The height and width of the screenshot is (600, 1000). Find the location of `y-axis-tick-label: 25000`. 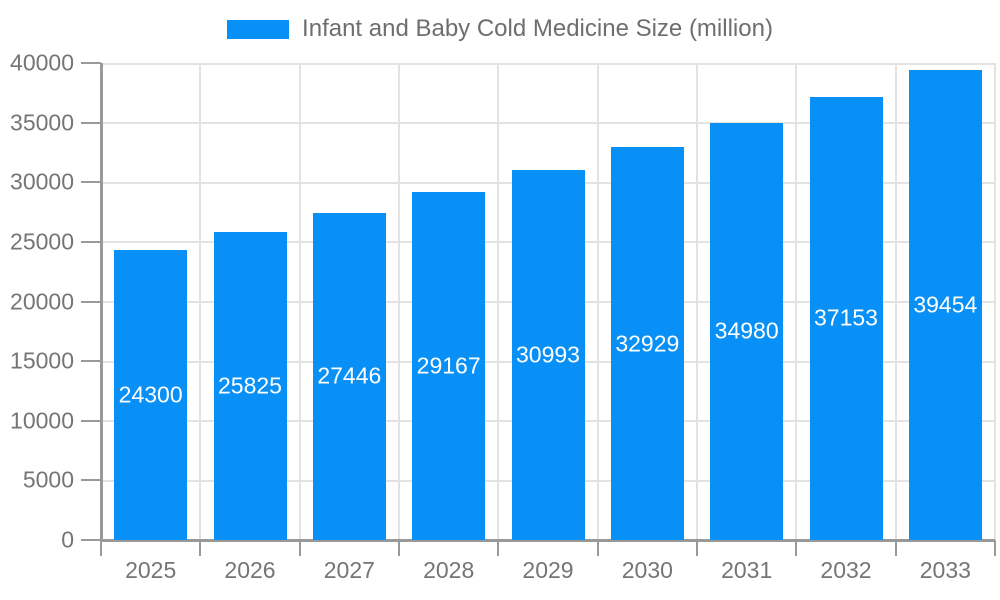

y-axis-tick-label: 25000 is located at coordinates (42, 241).